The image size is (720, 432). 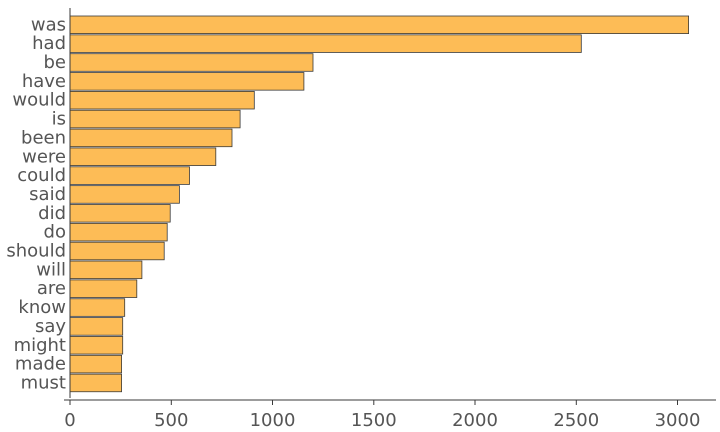 What do you see at coordinates (129, 175) in the screenshot?
I see `bar-could` at bounding box center [129, 175].